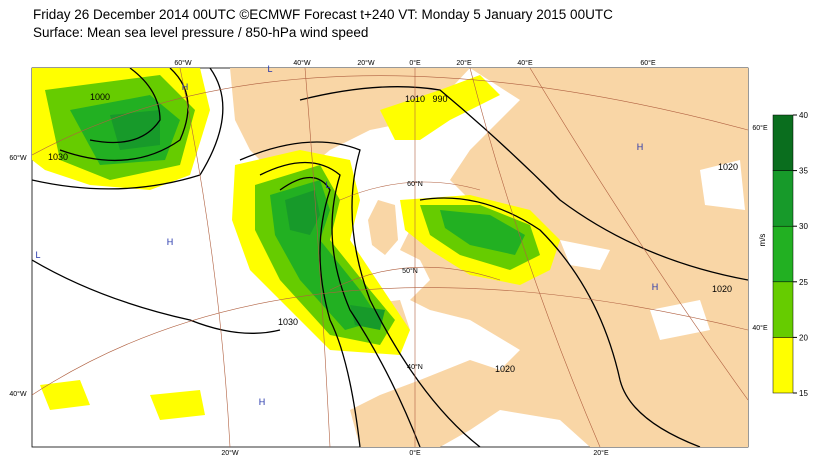  What do you see at coordinates (415, 184) in the screenshot?
I see `graticule-label: 60°N` at bounding box center [415, 184].